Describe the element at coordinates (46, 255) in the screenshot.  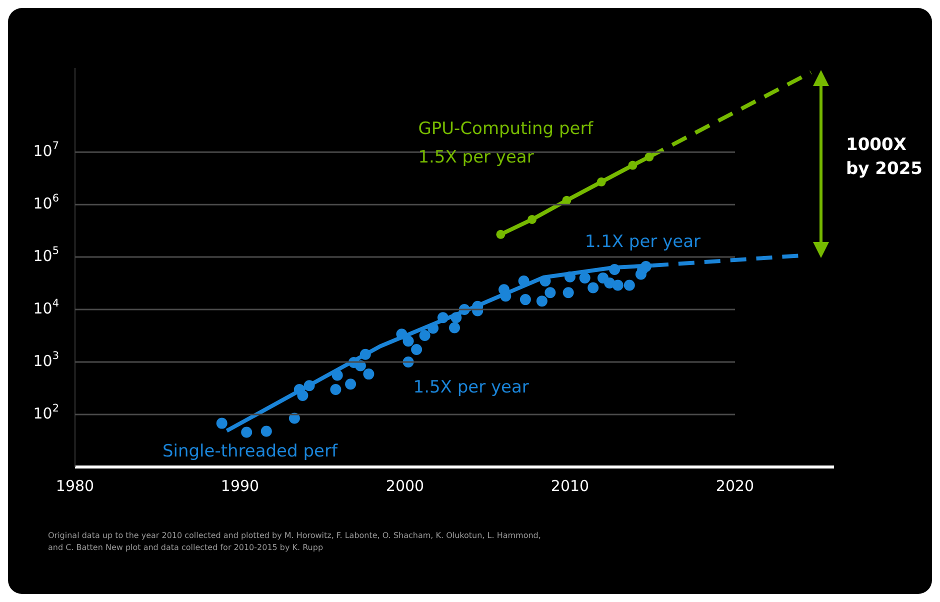
I see `y-tick-label: 10$^{5}$` at that location.